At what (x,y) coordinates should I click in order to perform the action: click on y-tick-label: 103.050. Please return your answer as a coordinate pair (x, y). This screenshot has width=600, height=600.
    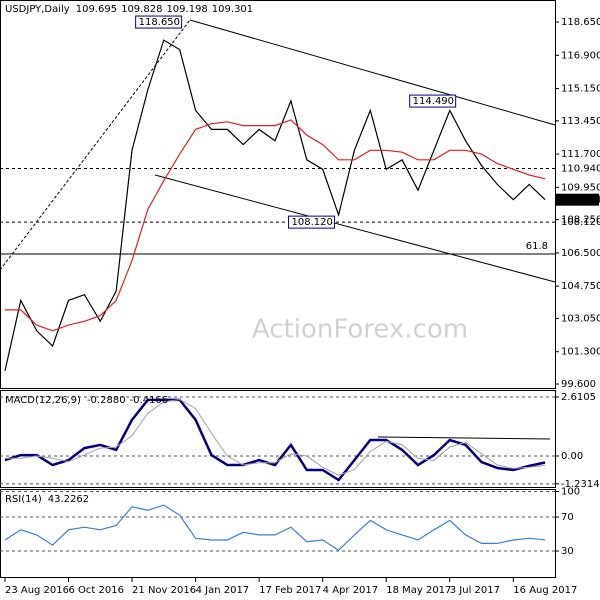
    Looking at the image, I should click on (580, 318).